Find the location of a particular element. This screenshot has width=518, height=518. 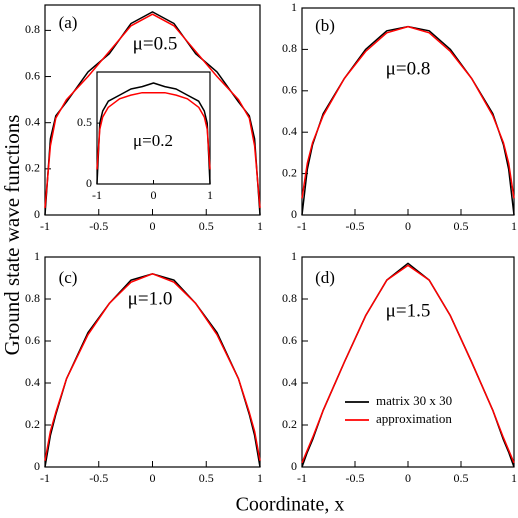

panel-label: (d) is located at coordinates (325, 277).